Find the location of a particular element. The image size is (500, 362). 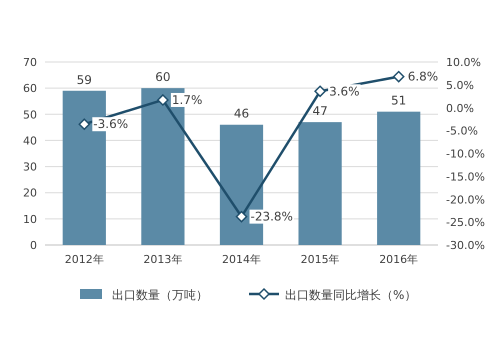

y2-tick-label: -25.0% is located at coordinates (465, 223).